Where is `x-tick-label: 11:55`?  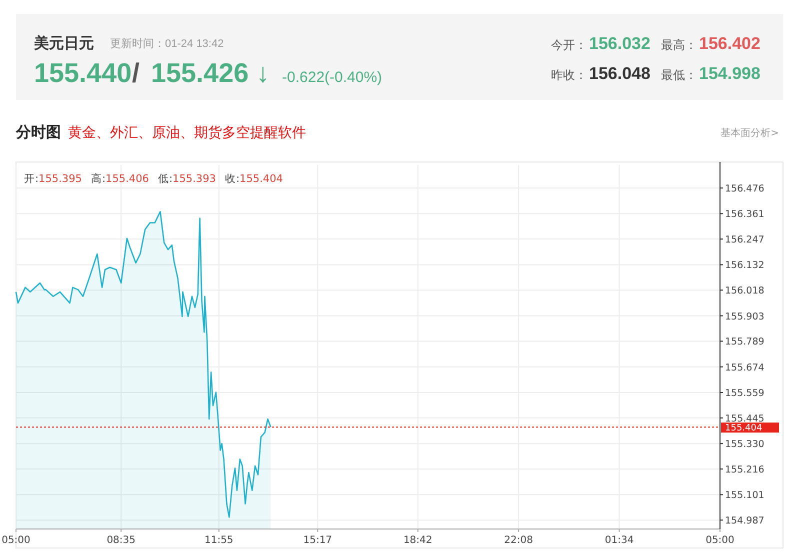 x-tick-label: 11:55 is located at coordinates (219, 540).